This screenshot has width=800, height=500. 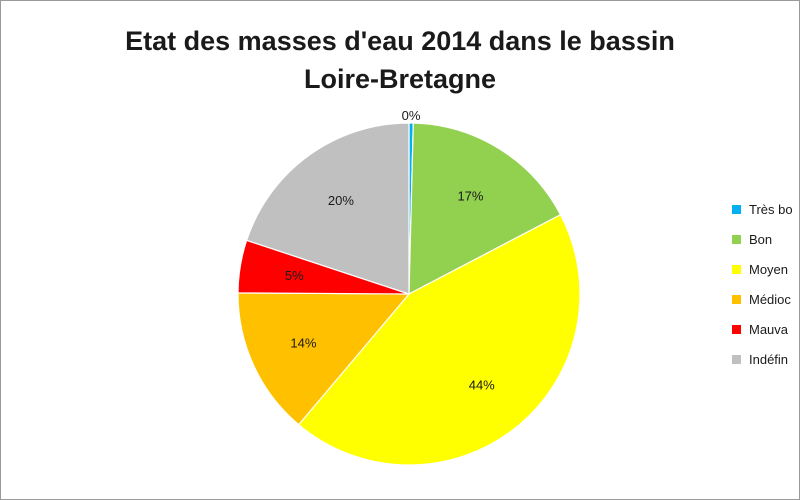 I want to click on chart-title-line-2: Loire-Bretagne, so click(x=400, y=79).